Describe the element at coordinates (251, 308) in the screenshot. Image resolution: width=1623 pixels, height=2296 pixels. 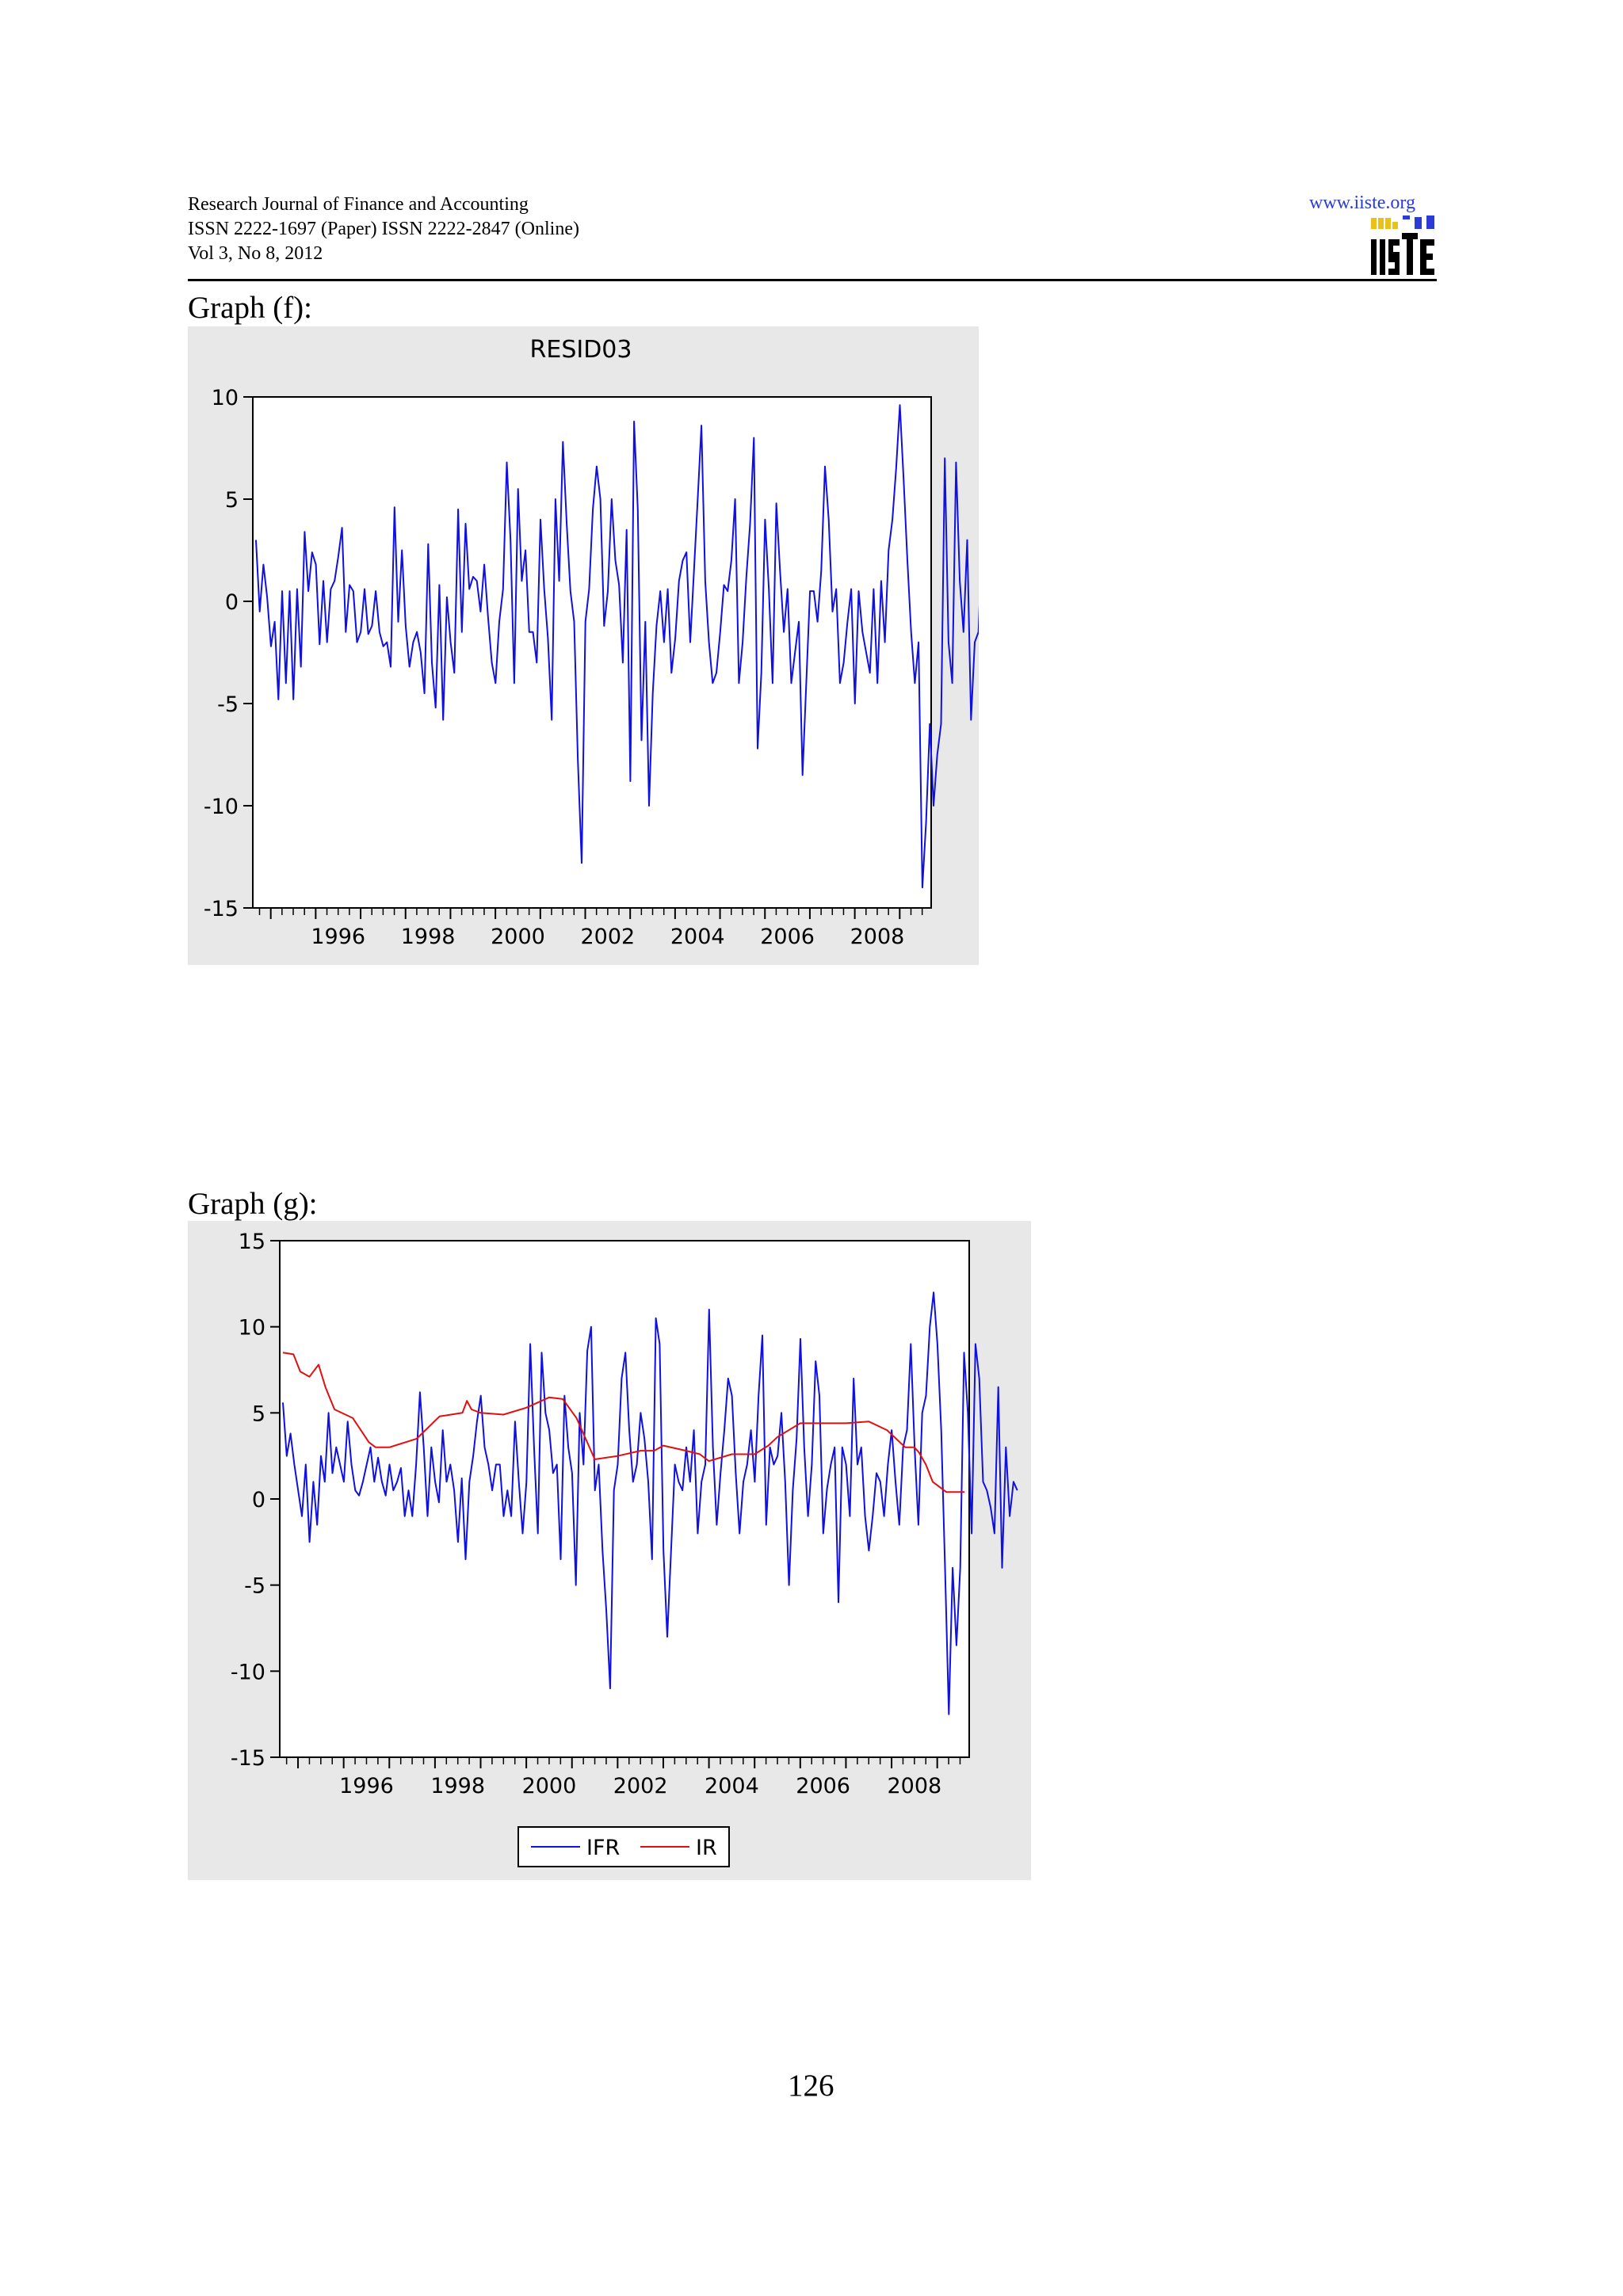
I see `graph-f-label: Graph (f):` at that location.